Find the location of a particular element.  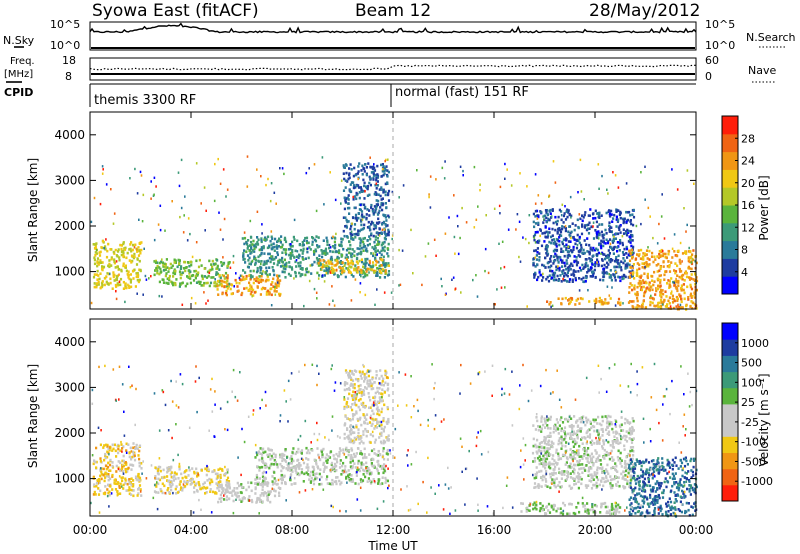

colorbar-tick-label: 20 is located at coordinates (748, 183).